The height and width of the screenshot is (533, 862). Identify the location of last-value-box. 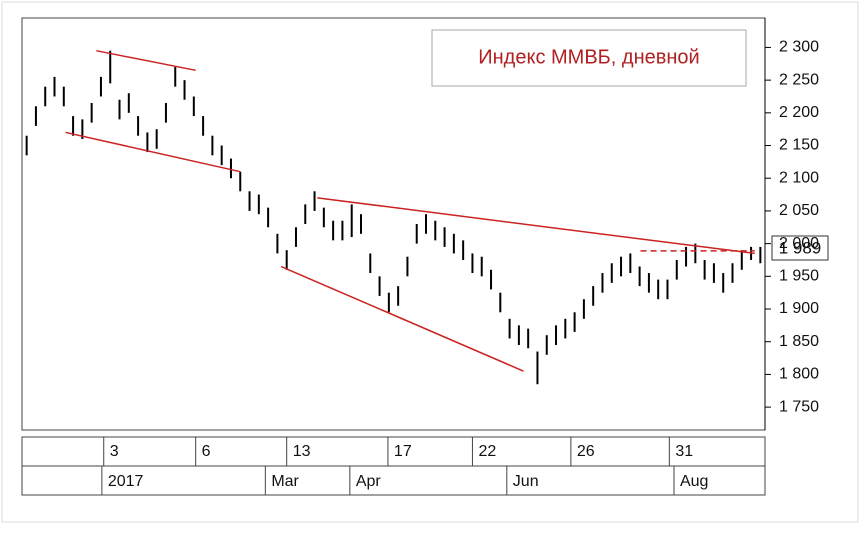
(800, 248).